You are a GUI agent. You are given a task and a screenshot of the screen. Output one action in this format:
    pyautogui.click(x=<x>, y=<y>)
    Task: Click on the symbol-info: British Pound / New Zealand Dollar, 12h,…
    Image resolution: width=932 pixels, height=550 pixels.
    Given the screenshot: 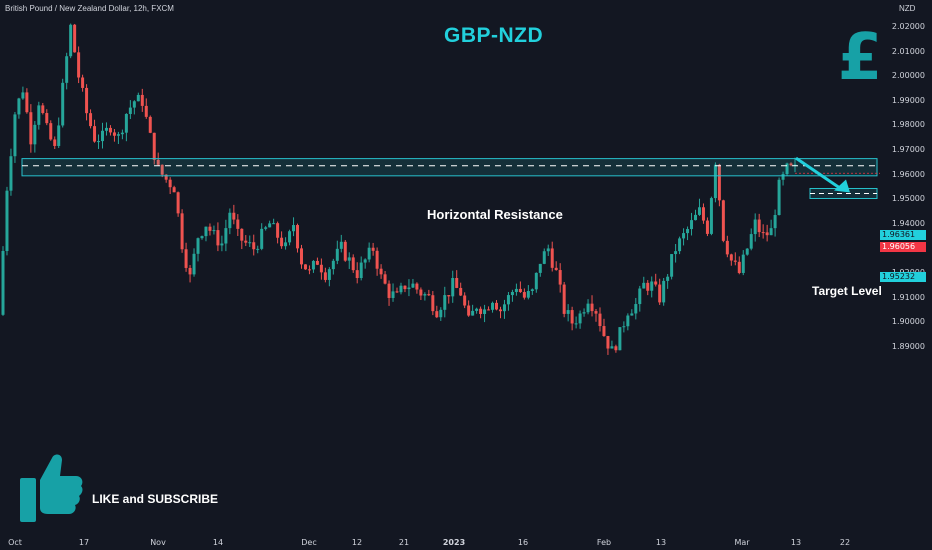 What is the action you would take?
    pyautogui.click(x=89, y=8)
    